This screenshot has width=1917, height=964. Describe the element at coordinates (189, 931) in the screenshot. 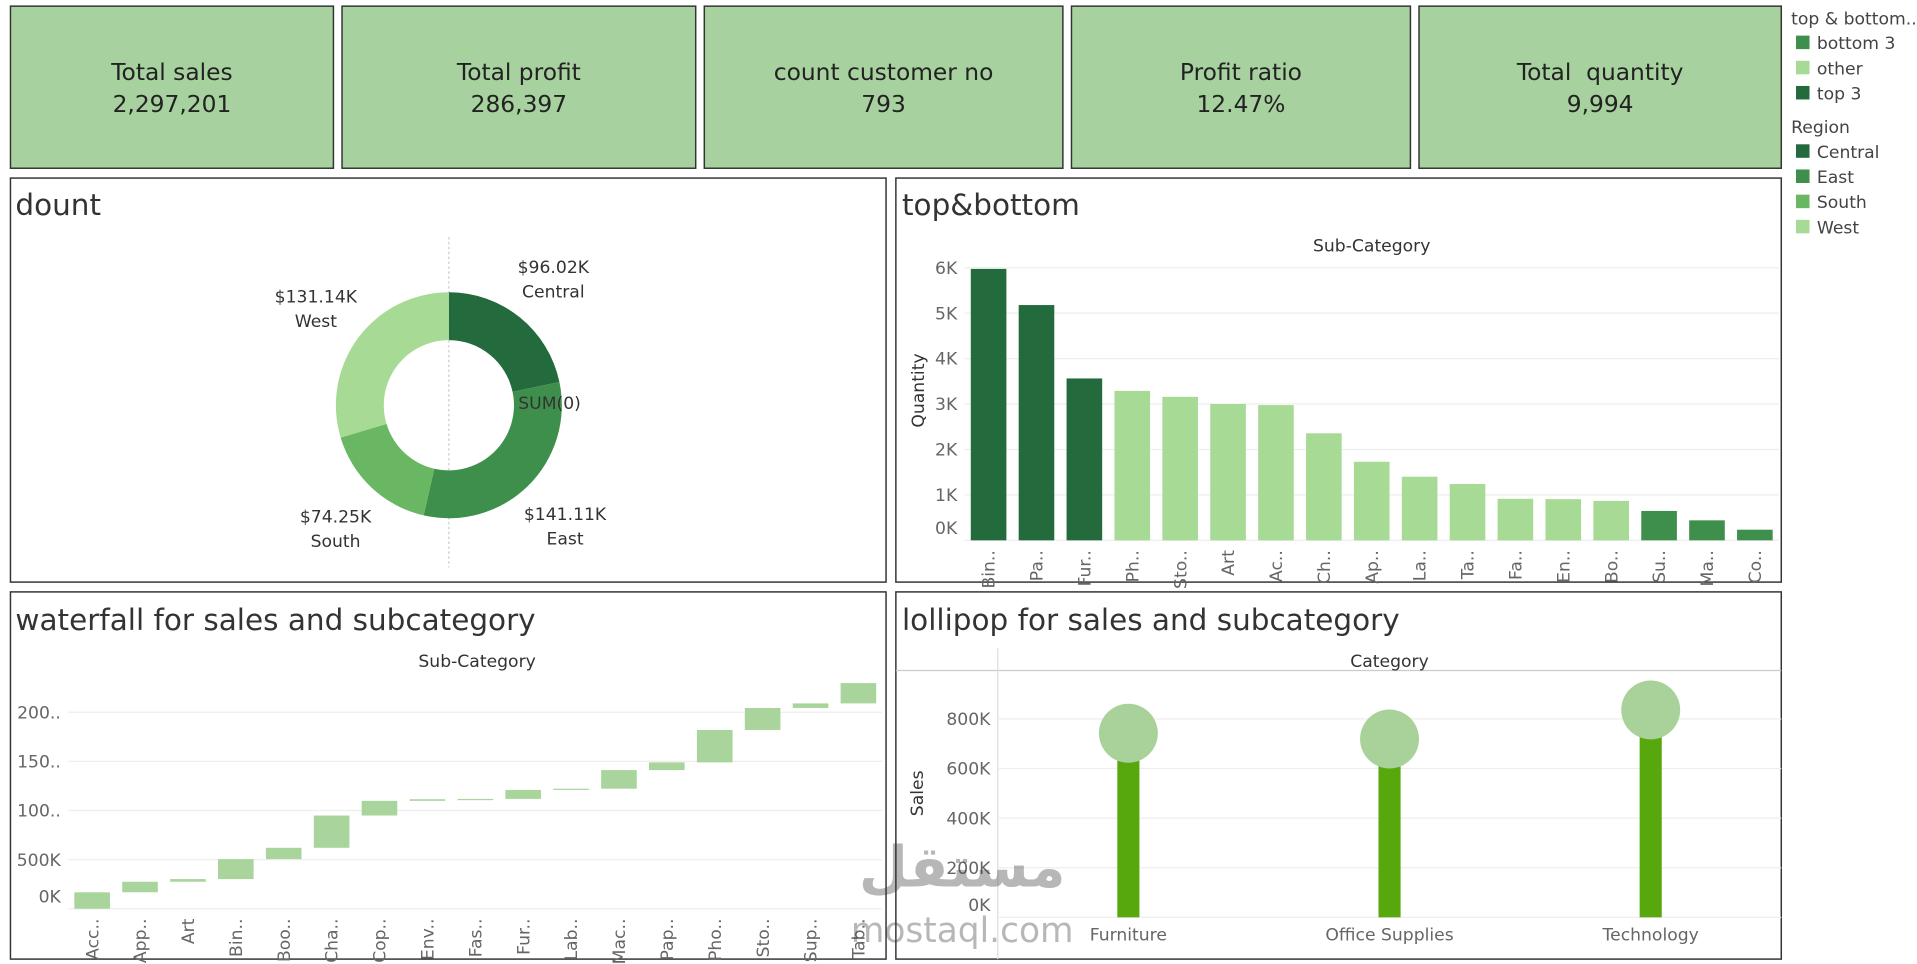

I see `x-tick-label: Art` at that location.